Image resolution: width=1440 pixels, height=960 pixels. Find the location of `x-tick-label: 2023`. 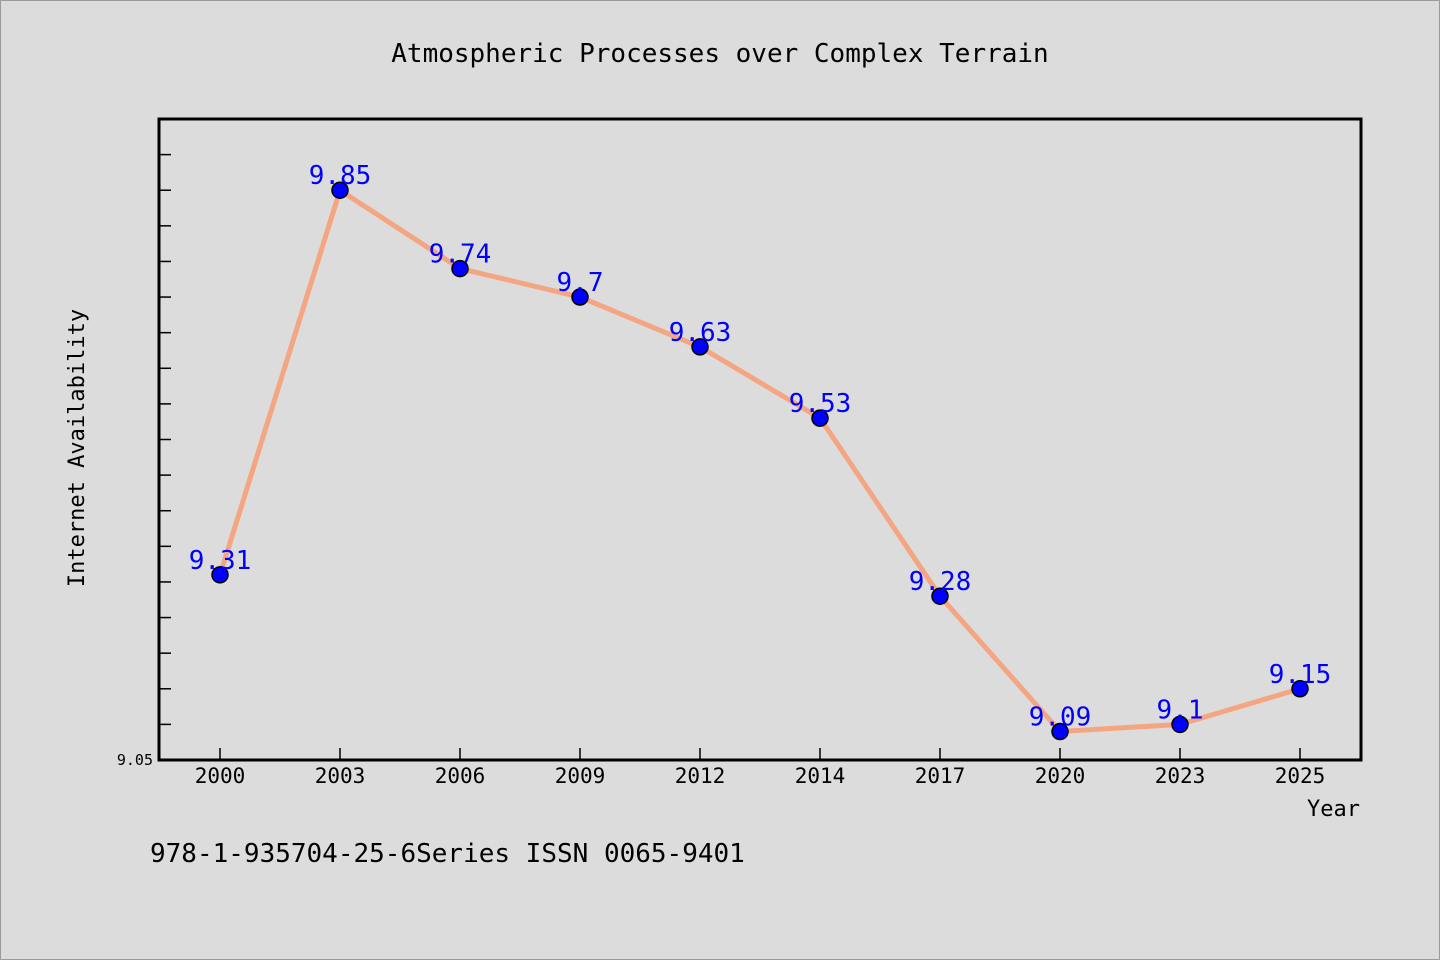

x-tick-label: 2023 is located at coordinates (1180, 776).